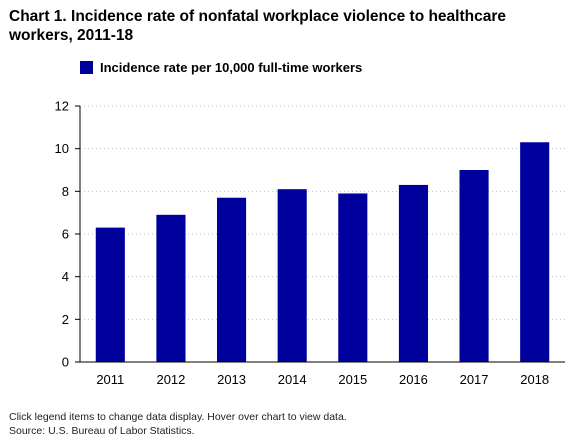 The width and height of the screenshot is (575, 445). I want to click on y-tick-label: 2, so click(65, 319).